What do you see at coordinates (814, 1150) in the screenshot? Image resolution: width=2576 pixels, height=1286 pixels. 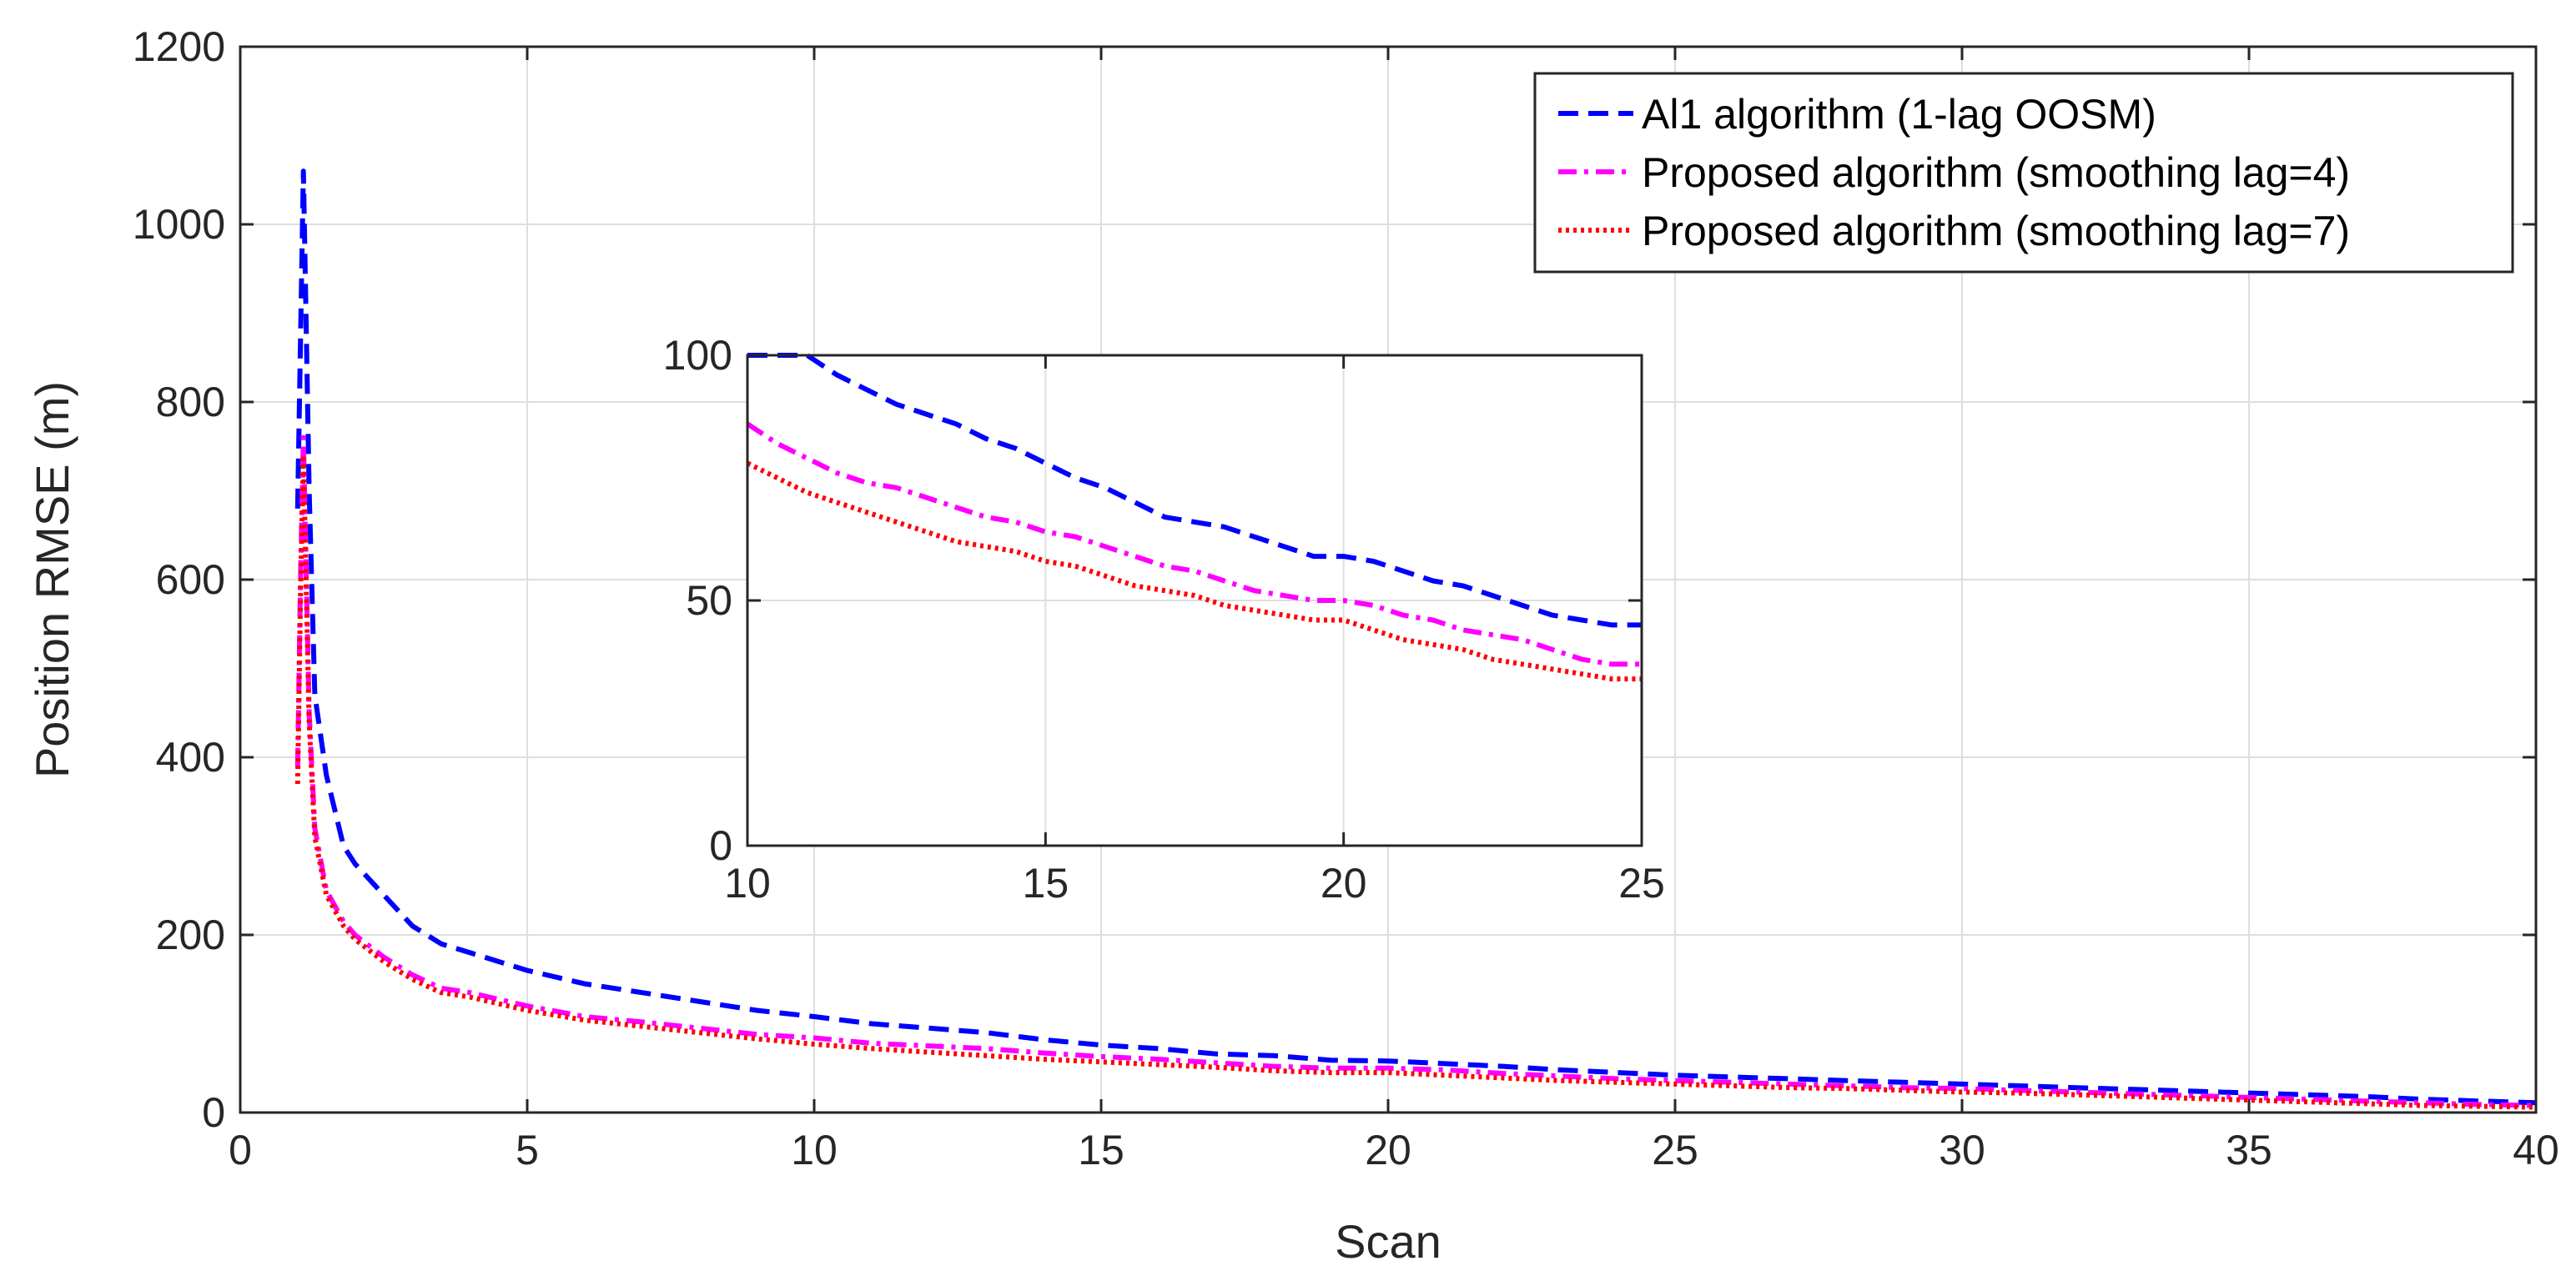 I see `main-x-tick-label: 10` at bounding box center [814, 1150].